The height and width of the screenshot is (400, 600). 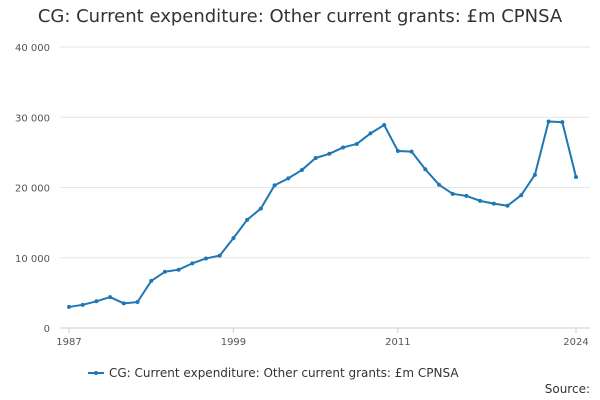 What do you see at coordinates (32, 118) in the screenshot?
I see `y-tick-label: 30 000` at bounding box center [32, 118].